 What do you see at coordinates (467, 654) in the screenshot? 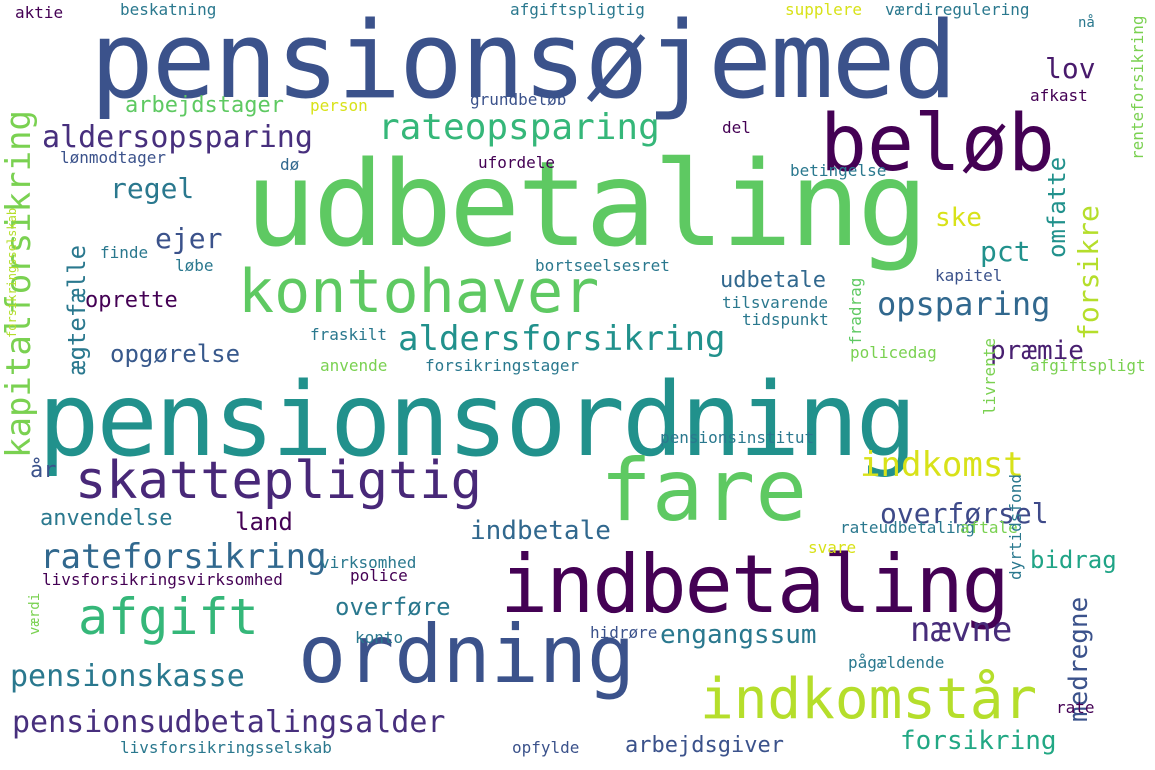
I see `word: ordning` at bounding box center [467, 654].